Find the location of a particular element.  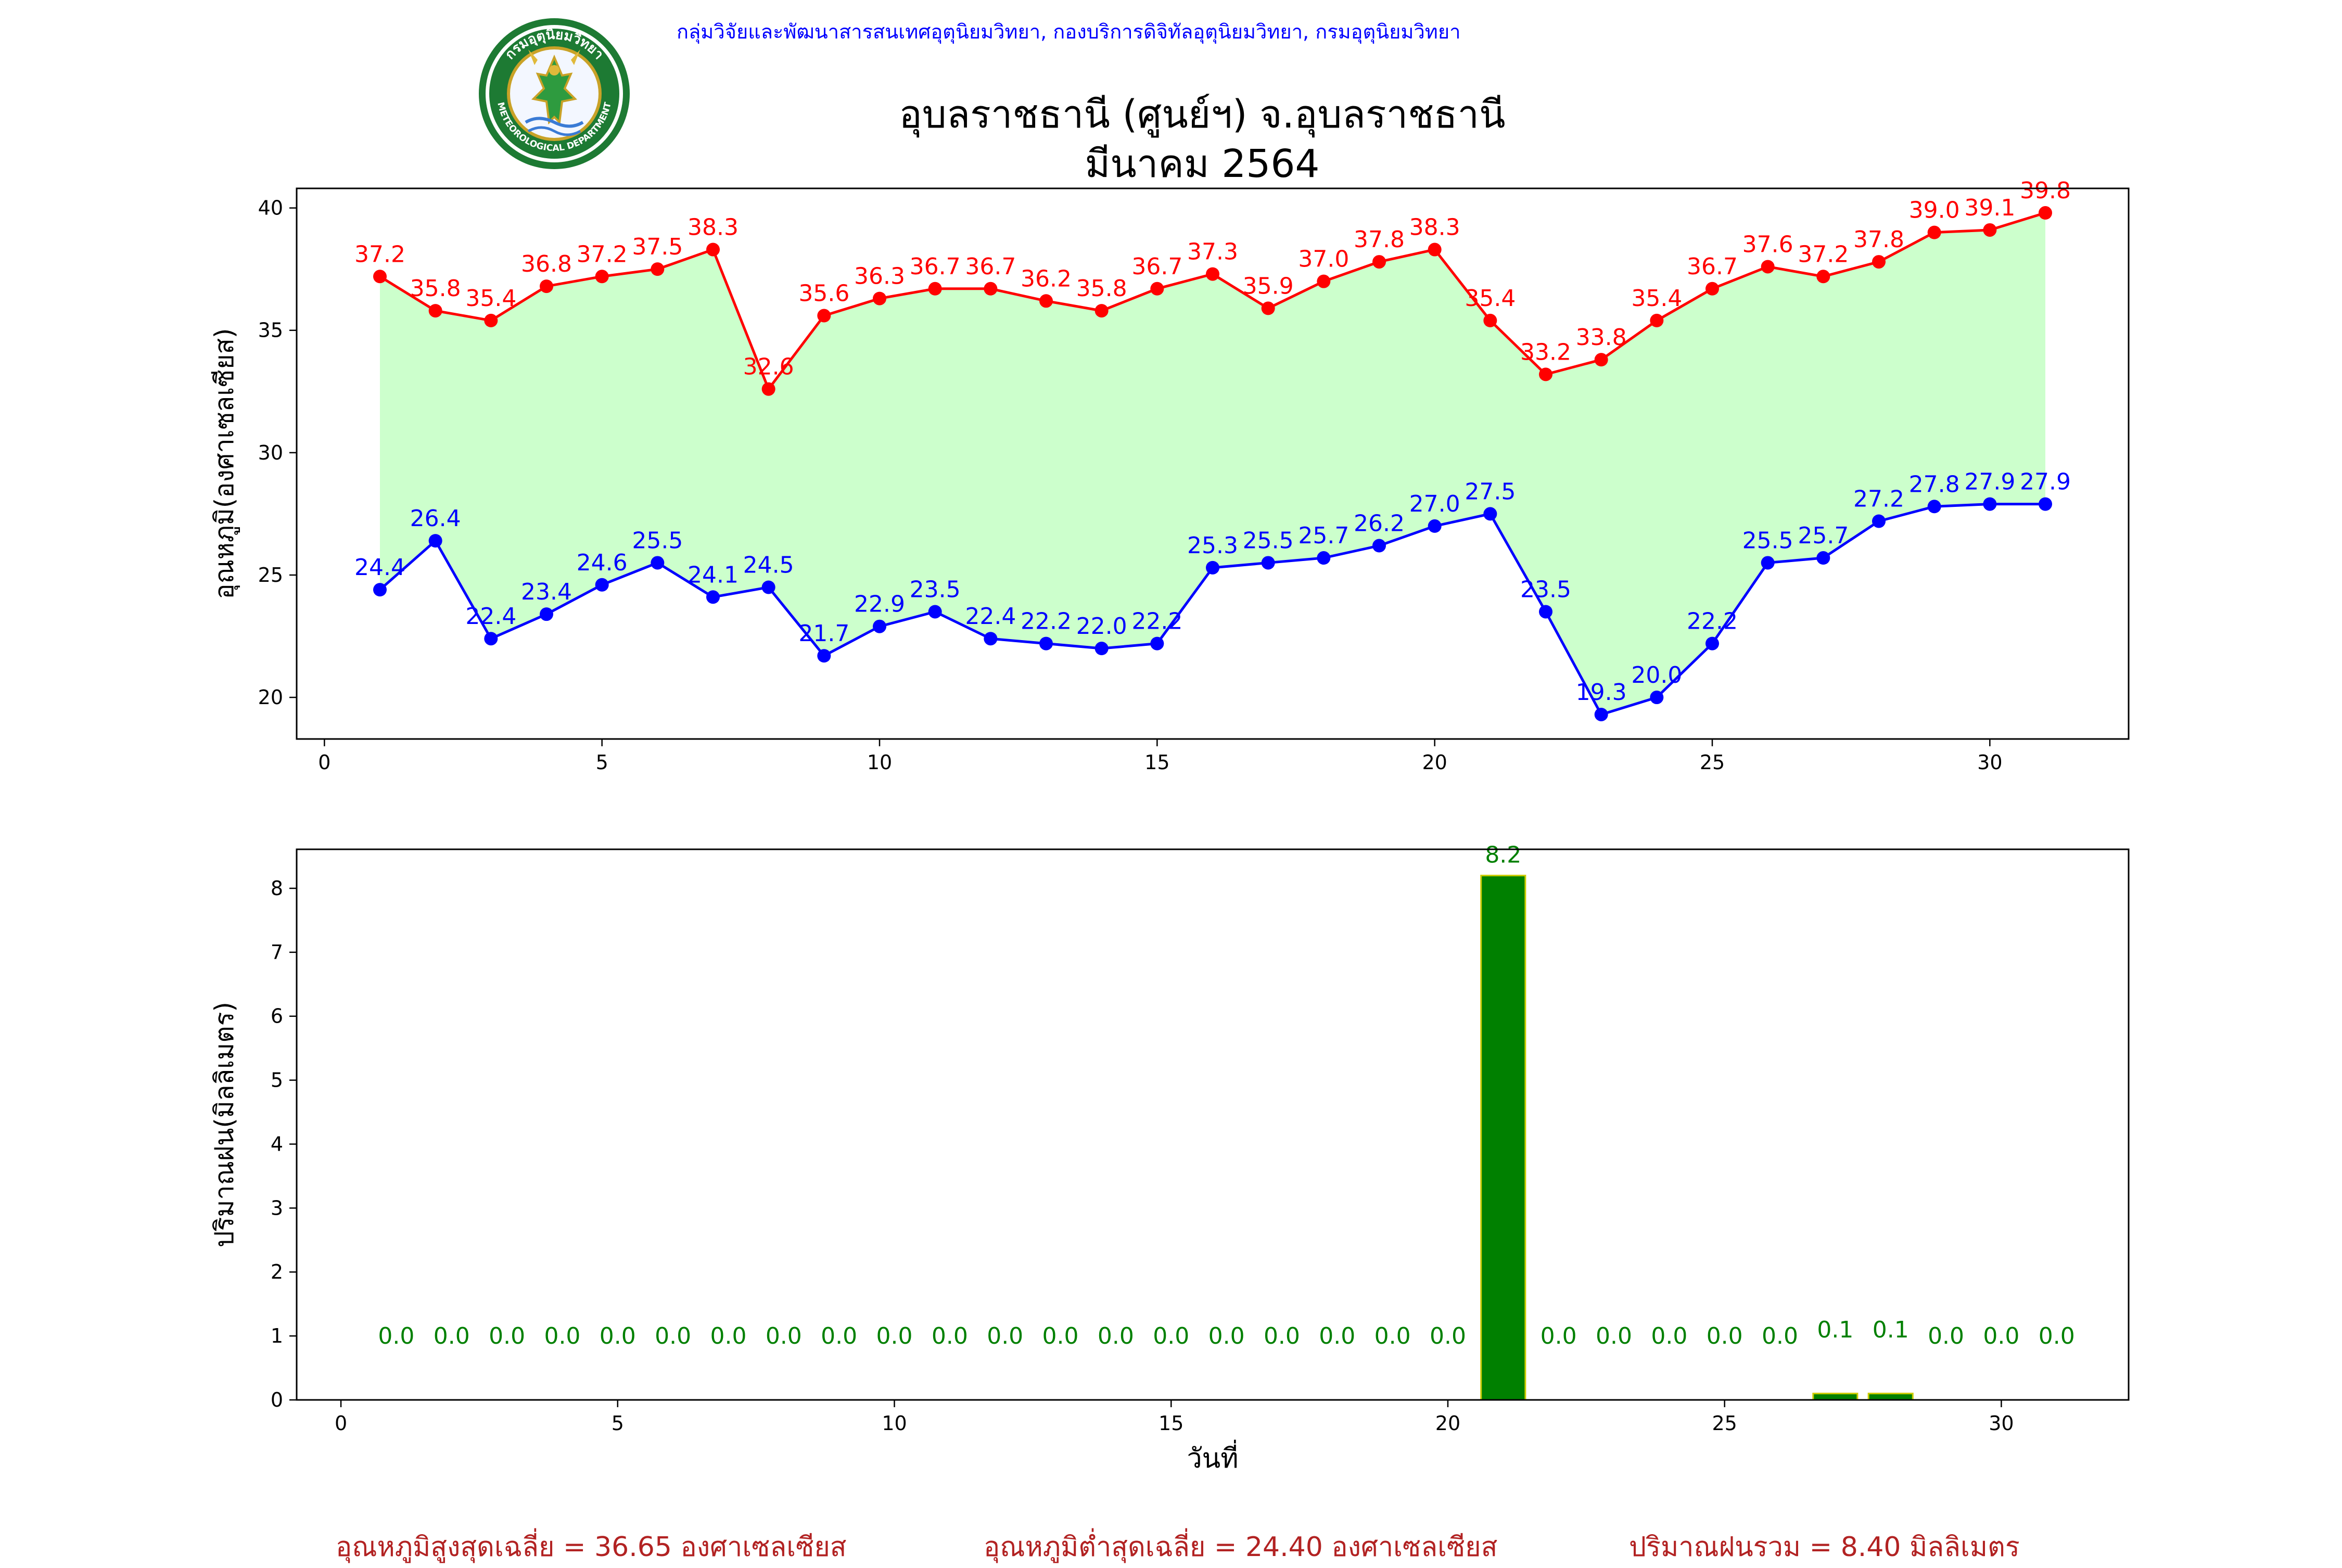

max-temperature-value-label: 35.8 is located at coordinates (1102, 288).